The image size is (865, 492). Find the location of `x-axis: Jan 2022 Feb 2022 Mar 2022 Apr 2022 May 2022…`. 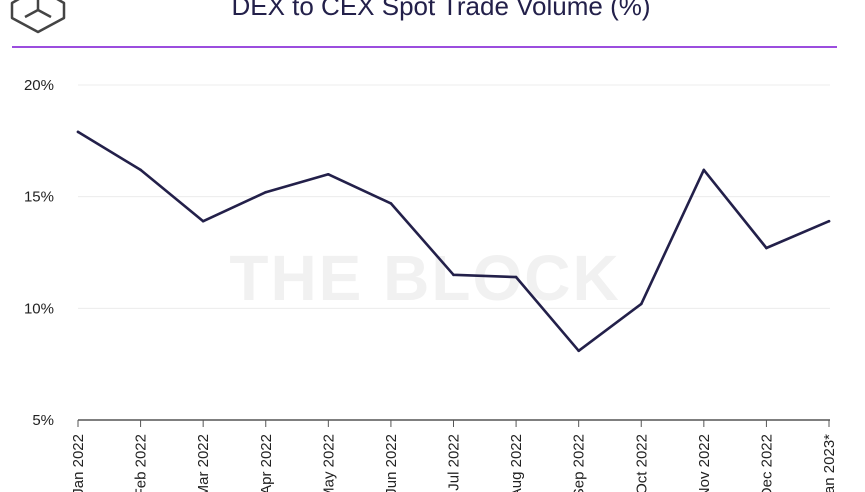

x-axis: Jan 2022 Feb 2022 Mar 2022 Apr 2022 May 2022… is located at coordinates (454, 456).